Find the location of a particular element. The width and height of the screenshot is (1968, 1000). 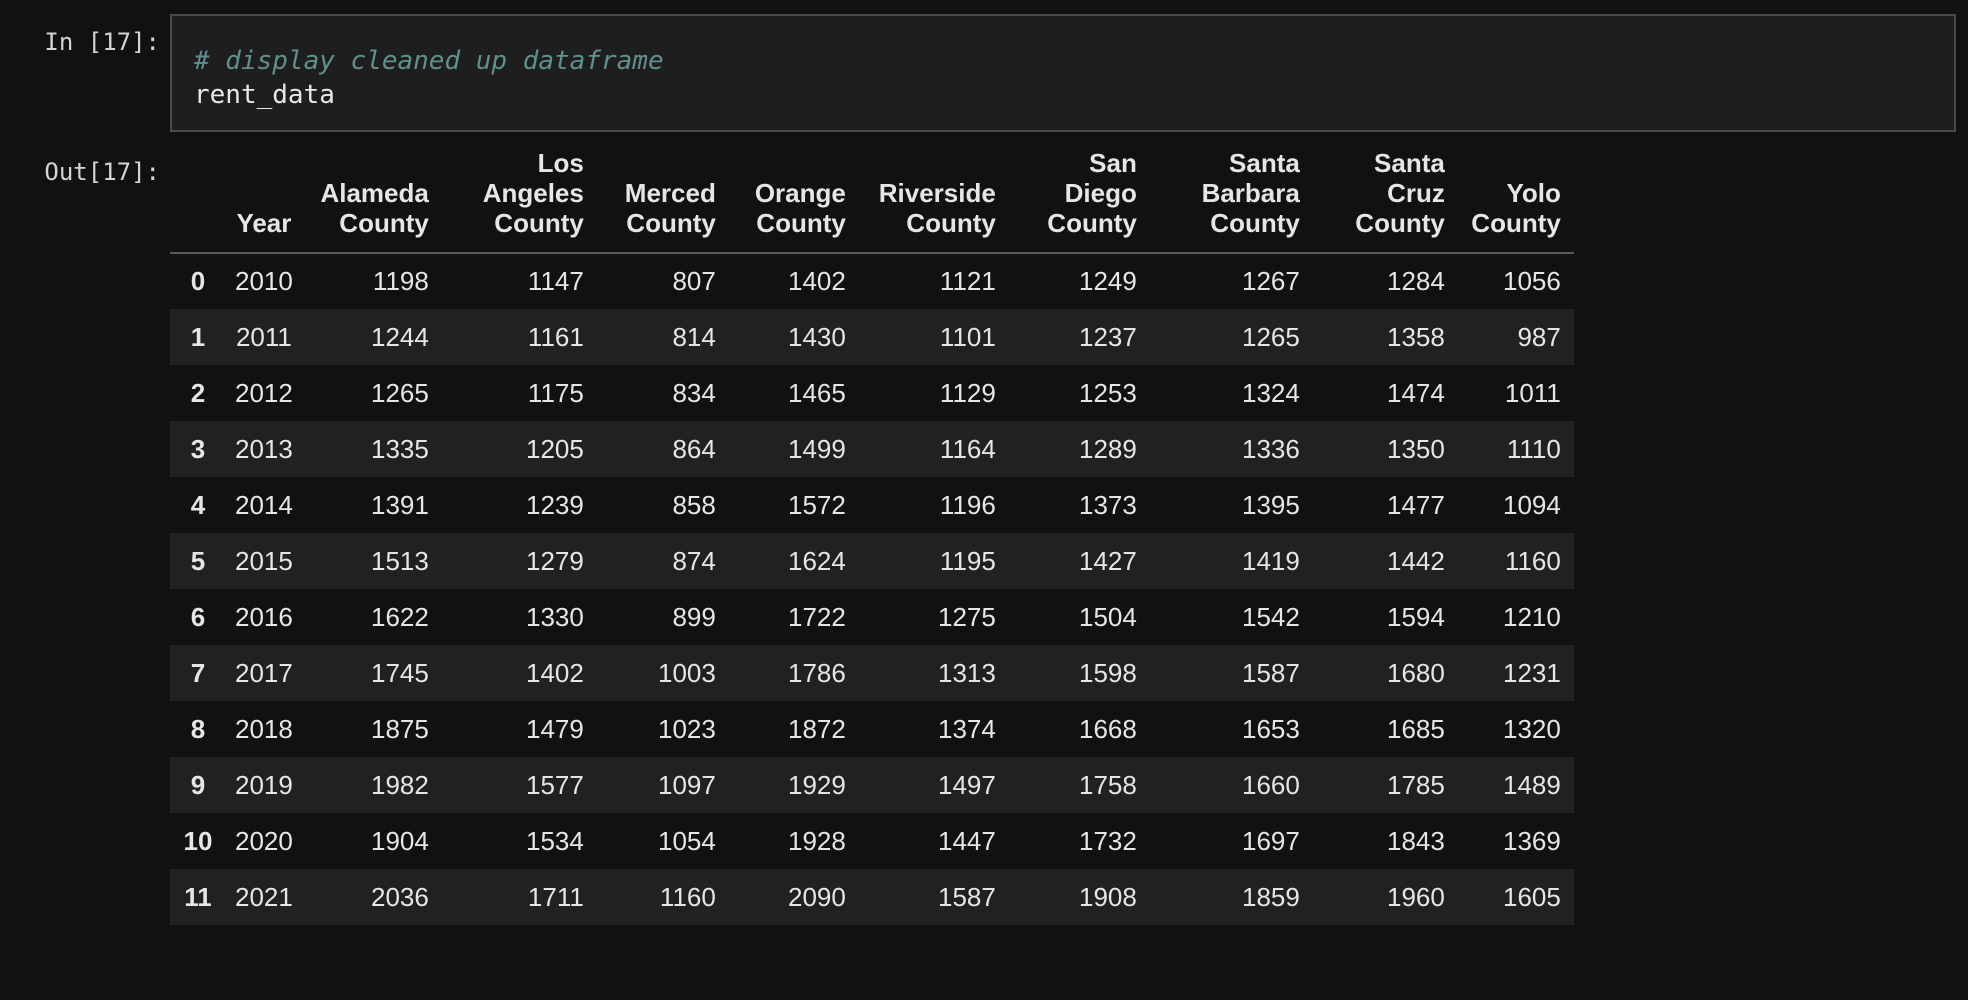

code-comment: # display cleaned up dataframe is located at coordinates (429, 61).